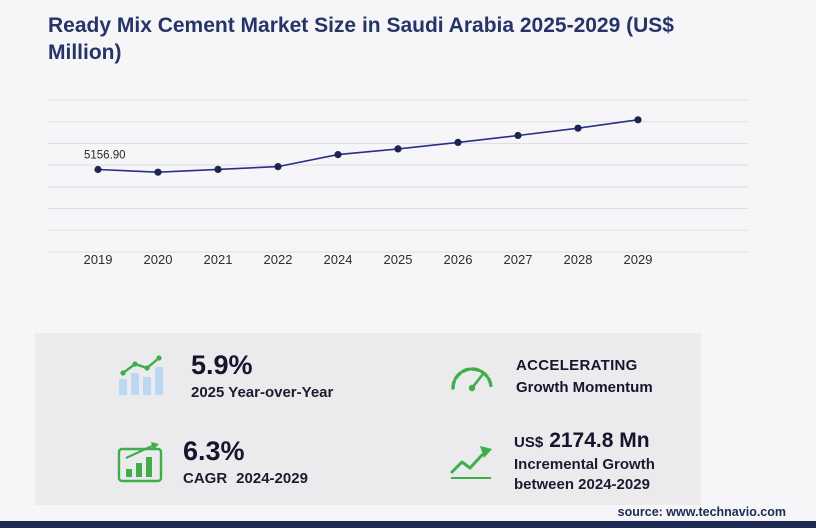 This screenshot has width=816, height=528. I want to click on cagr-value: 6.3%, so click(214, 451).